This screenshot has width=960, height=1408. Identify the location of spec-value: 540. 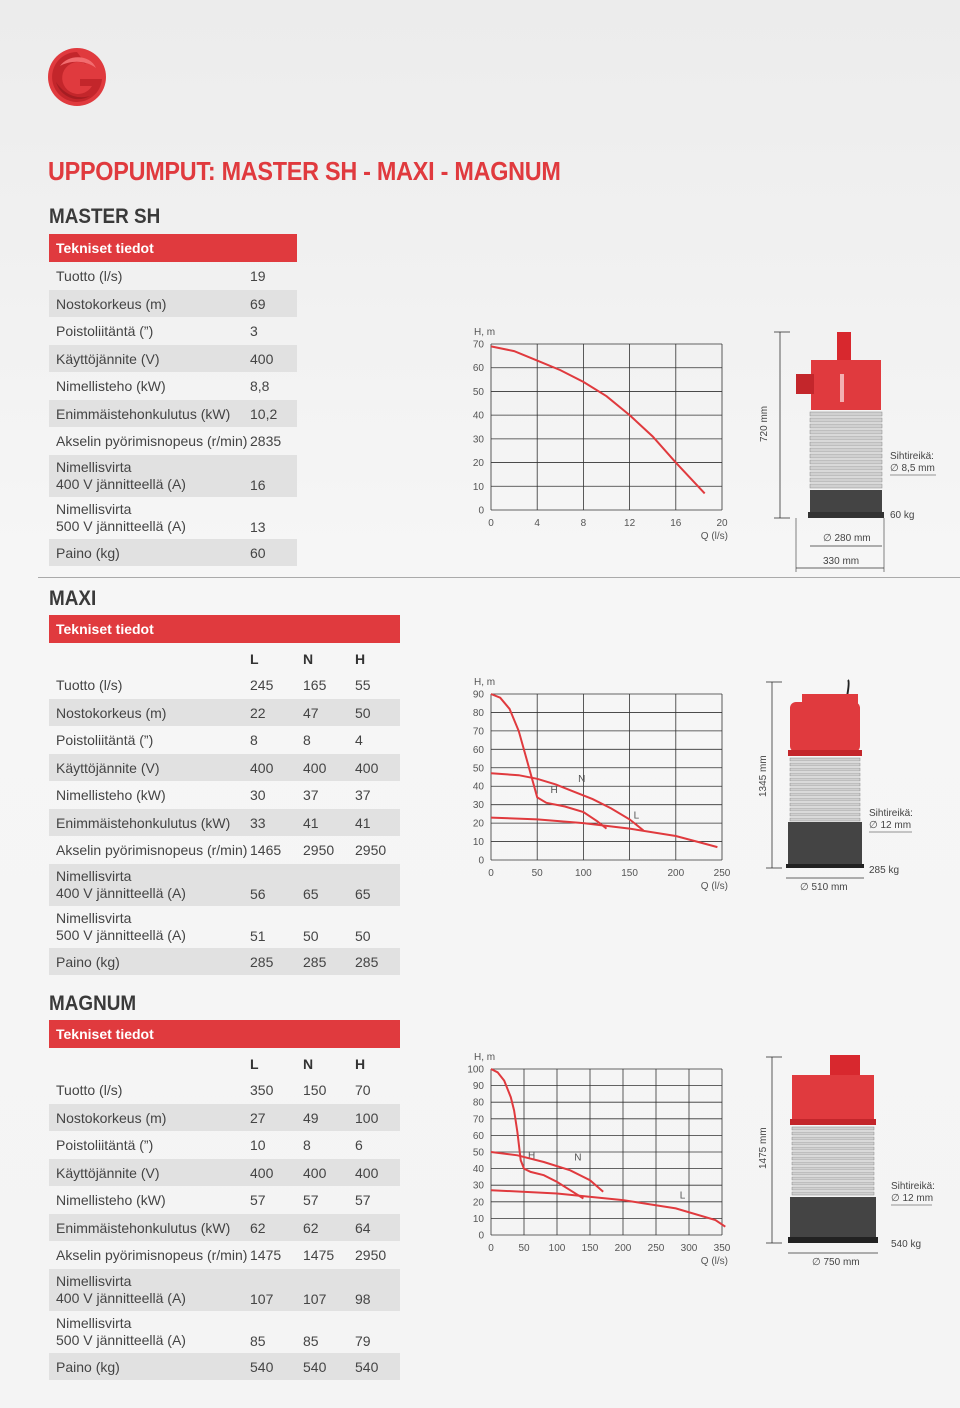
(315, 1366).